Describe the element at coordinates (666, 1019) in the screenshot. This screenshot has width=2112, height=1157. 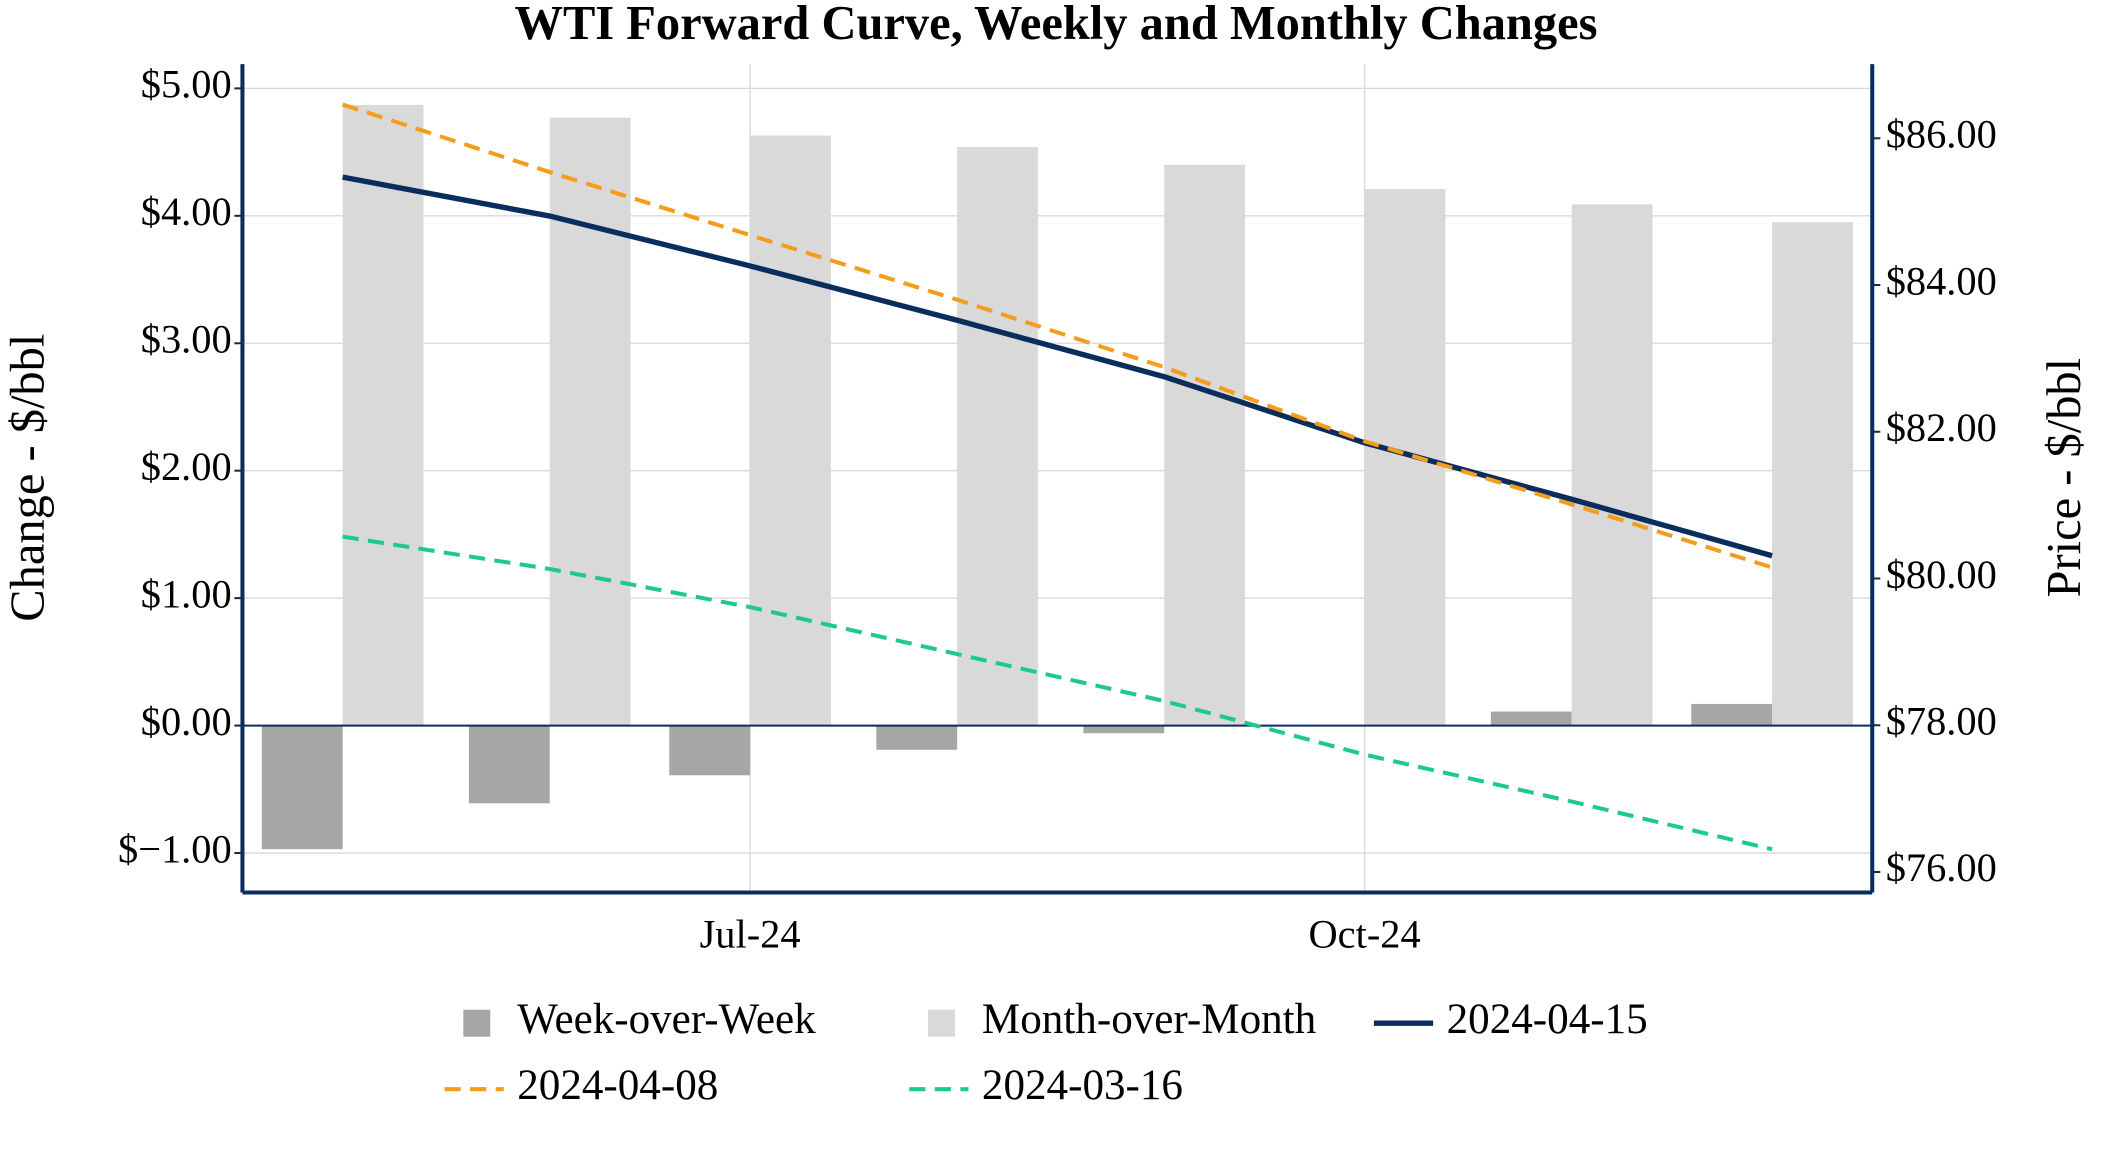
I see `legend-label: Week-over-Week` at that location.